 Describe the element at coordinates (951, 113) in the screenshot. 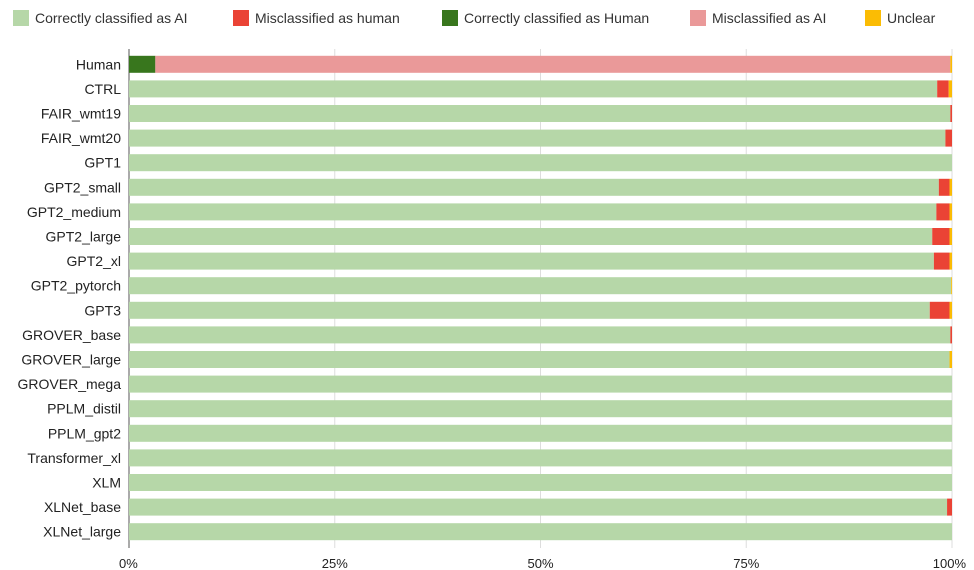

I see `bar-fair-wmt19-misclassified-as-human` at that location.